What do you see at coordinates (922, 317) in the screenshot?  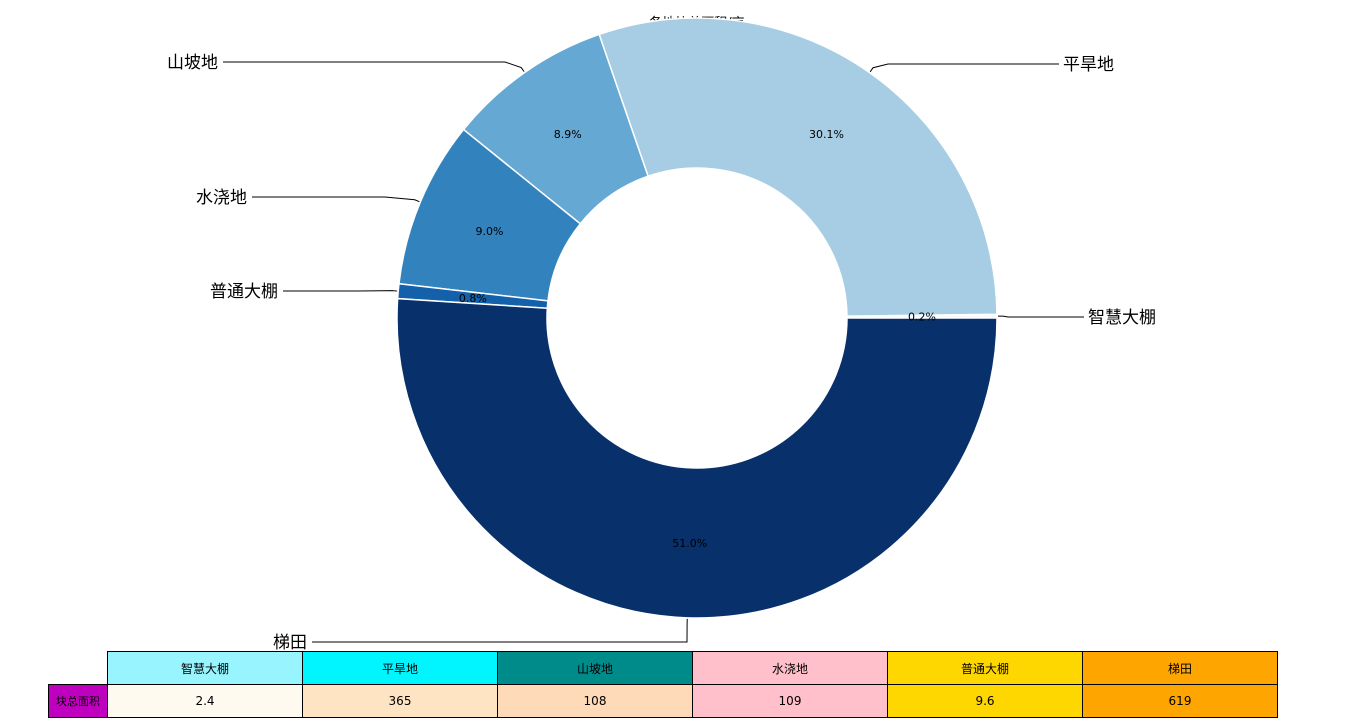 I see `percent-label: 0.2%` at bounding box center [922, 317].